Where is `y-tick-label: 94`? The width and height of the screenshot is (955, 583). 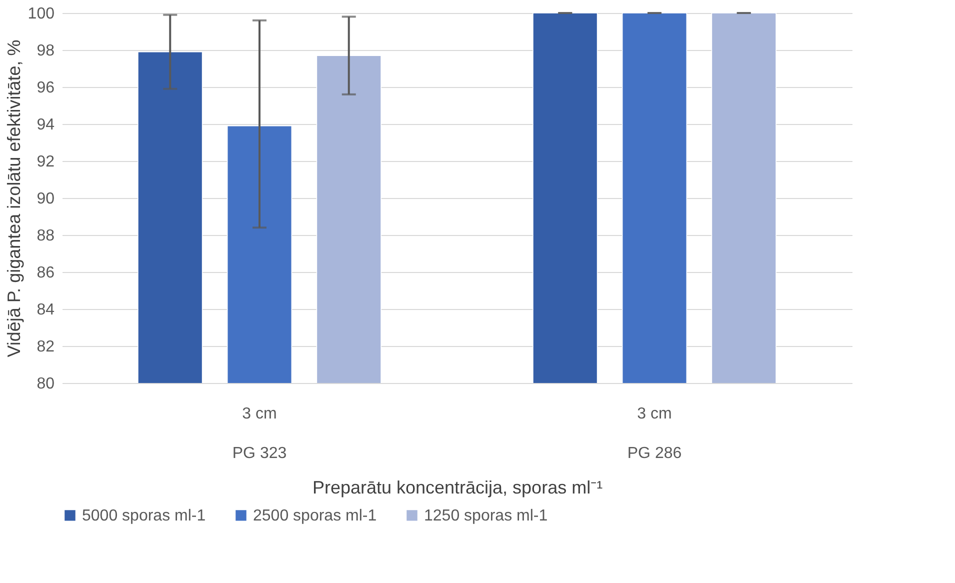 y-tick-label: 94 is located at coordinates (45, 125).